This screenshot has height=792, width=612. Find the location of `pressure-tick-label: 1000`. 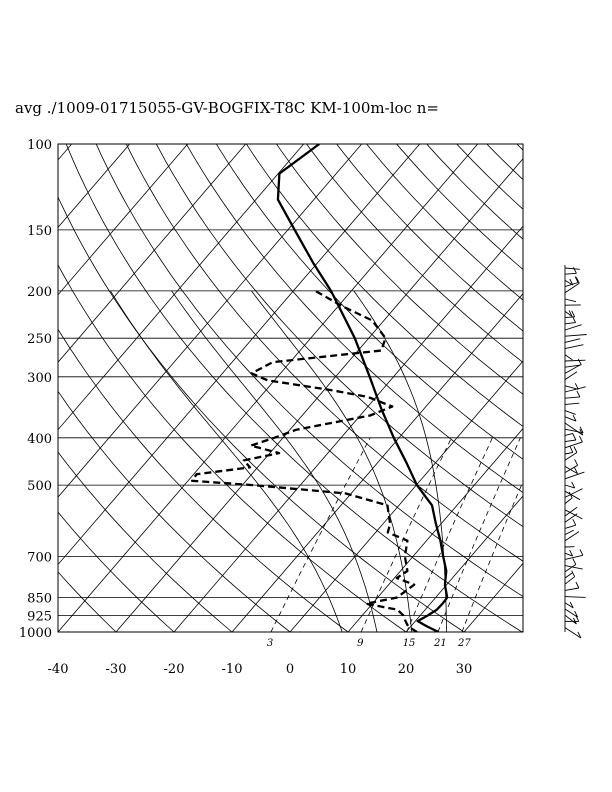

pressure-tick-label: 1000 is located at coordinates (35, 633).